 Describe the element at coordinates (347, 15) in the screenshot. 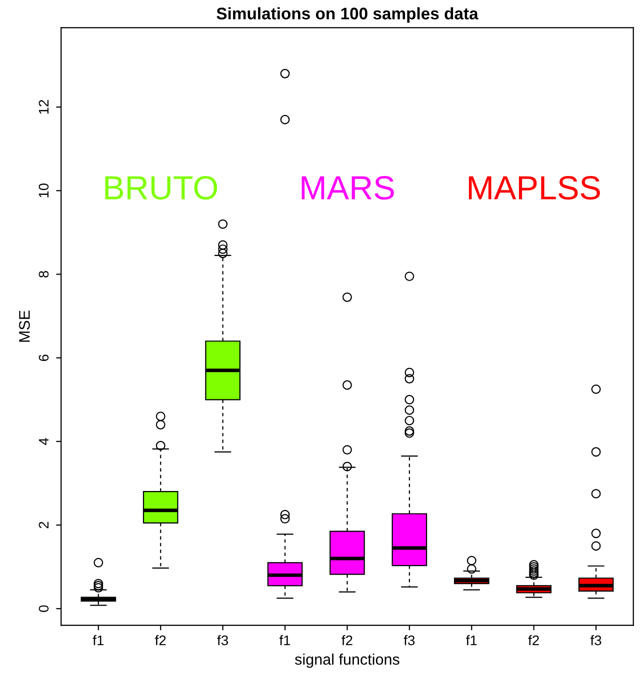

I see `chart-title: Simulations on 100 samples data` at that location.